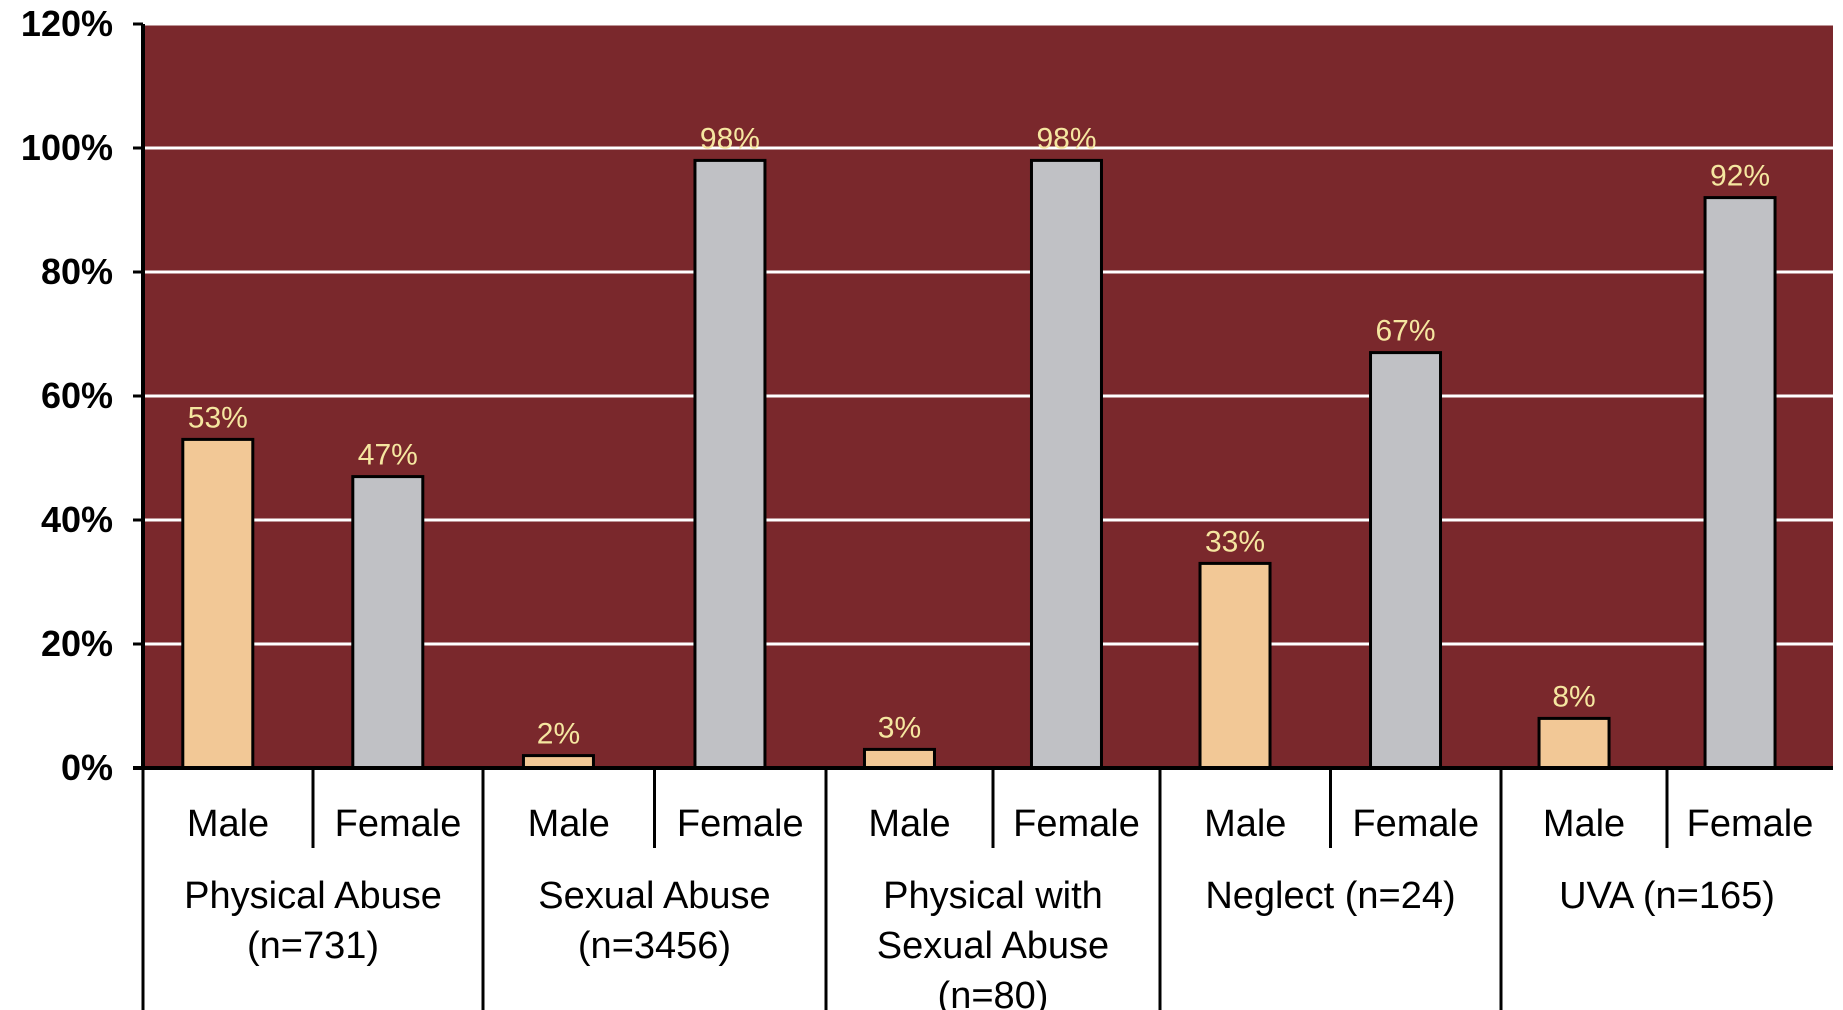 The width and height of the screenshot is (1843, 1010). I want to click on x-group-label: (n=80), so click(993, 992).